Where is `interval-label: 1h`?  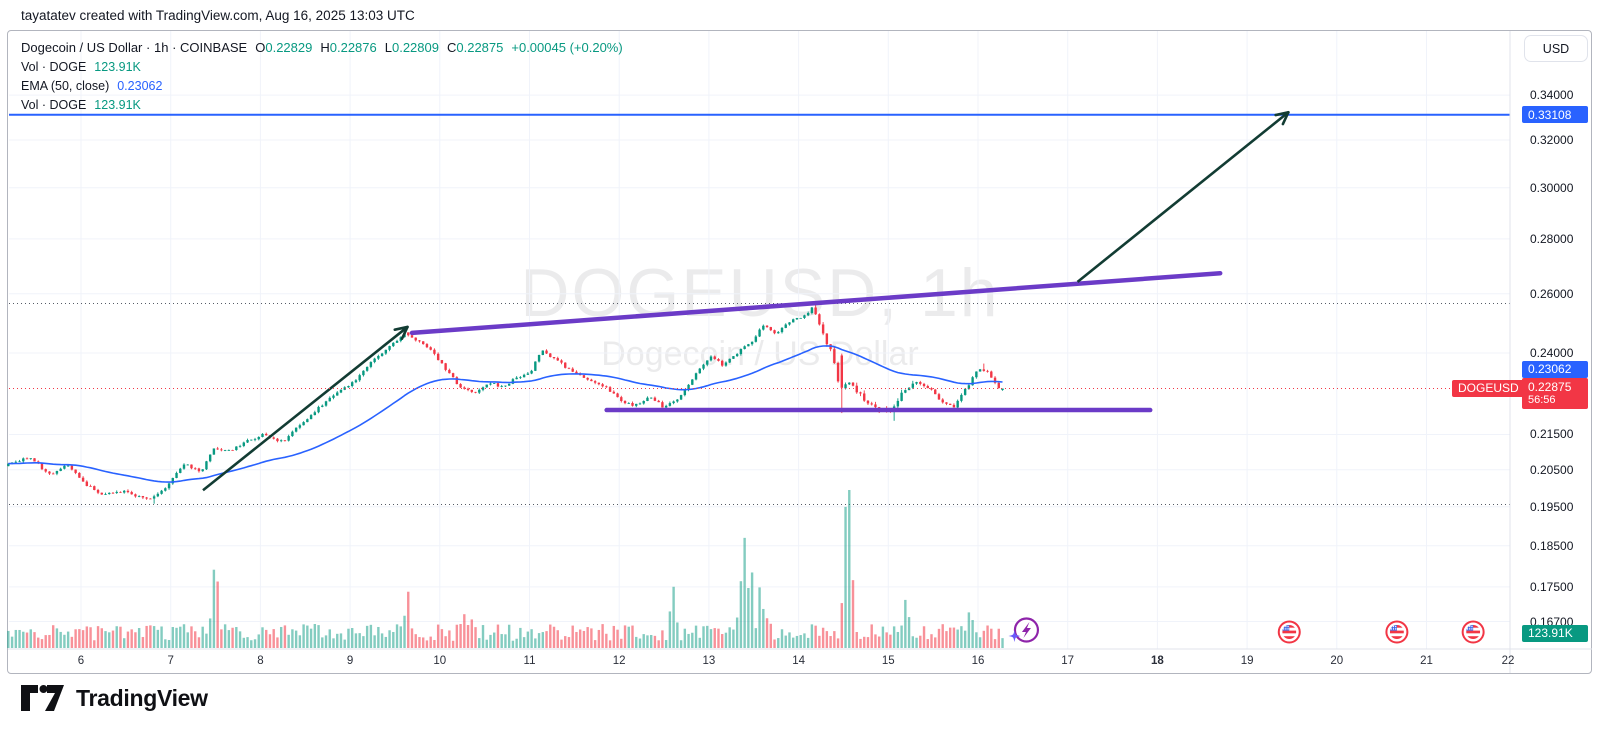
interval-label: 1h is located at coordinates (161, 47).